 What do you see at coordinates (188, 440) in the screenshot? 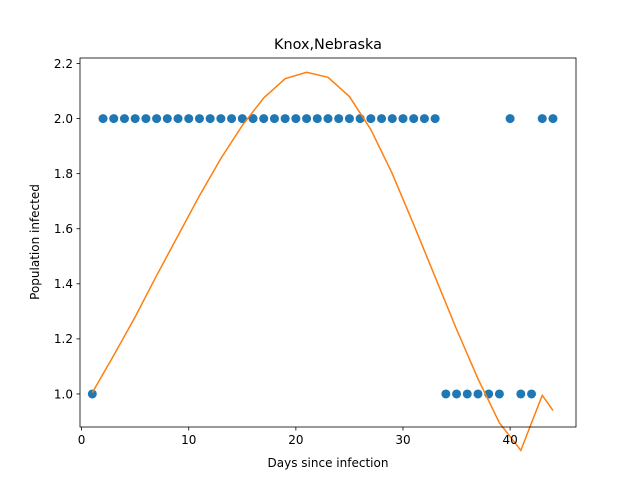
I see `x-tick-label: 10` at bounding box center [188, 440].